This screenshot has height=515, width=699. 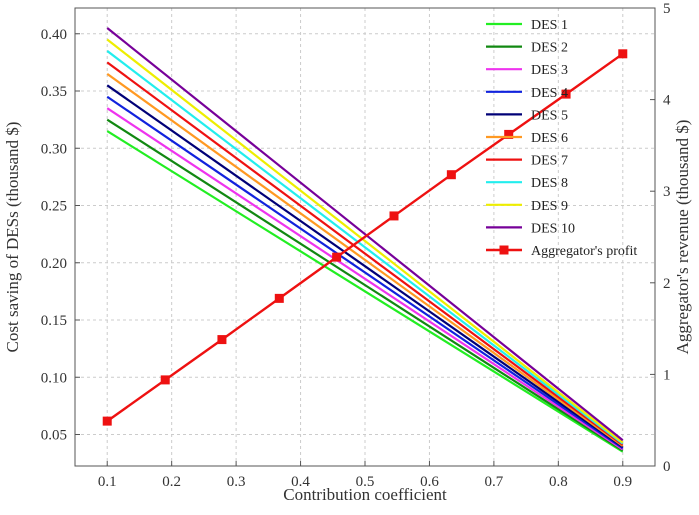 I want to click on y-left-tick-label: 0.05, so click(x=54, y=436).